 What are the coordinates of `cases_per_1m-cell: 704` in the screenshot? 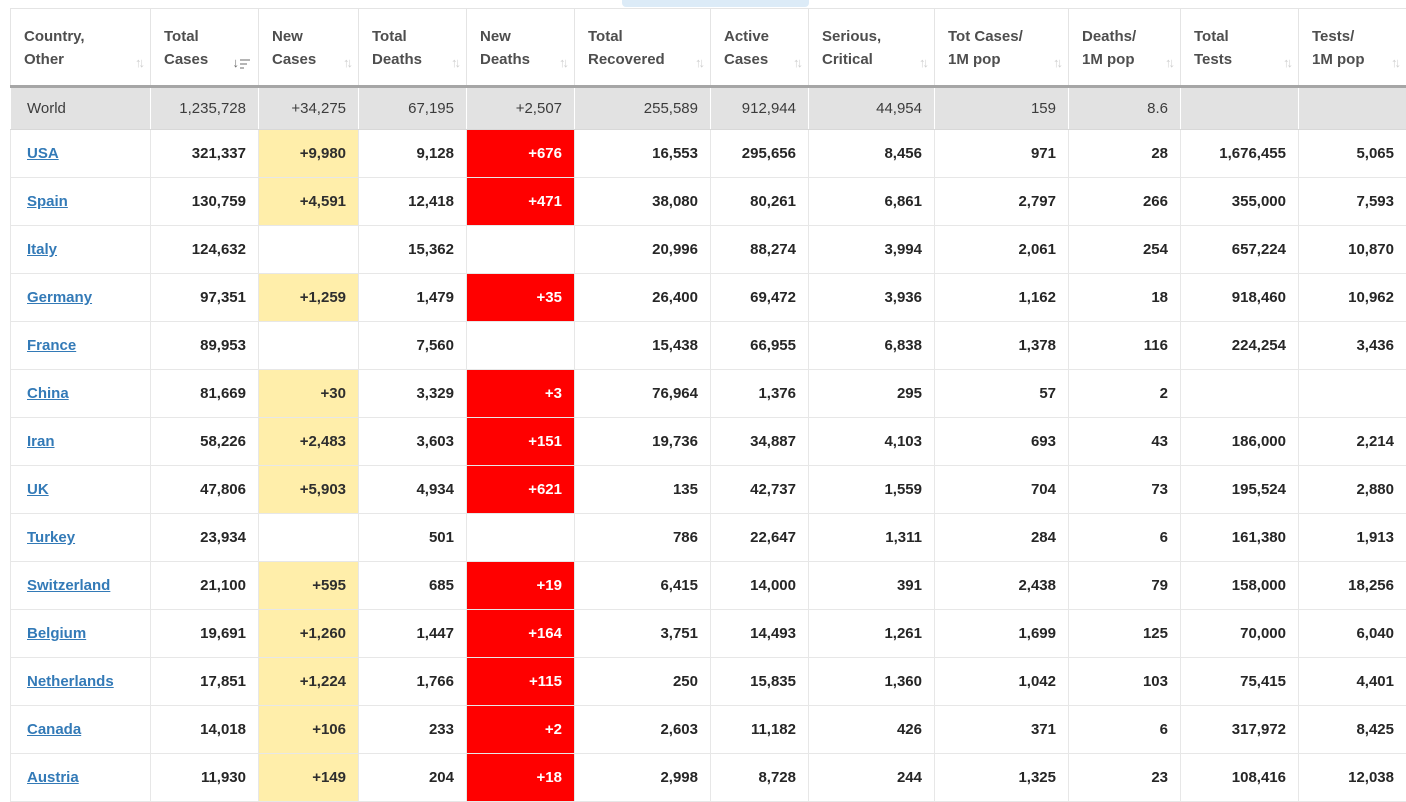 It's located at (1001, 489).